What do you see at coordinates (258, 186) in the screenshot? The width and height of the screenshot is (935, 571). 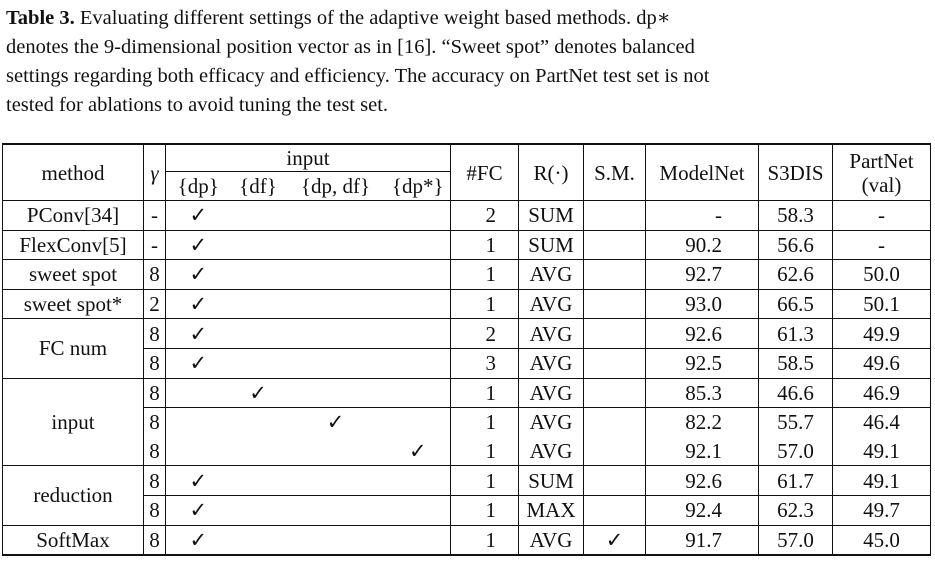 I see `header-cell: {df}` at bounding box center [258, 186].